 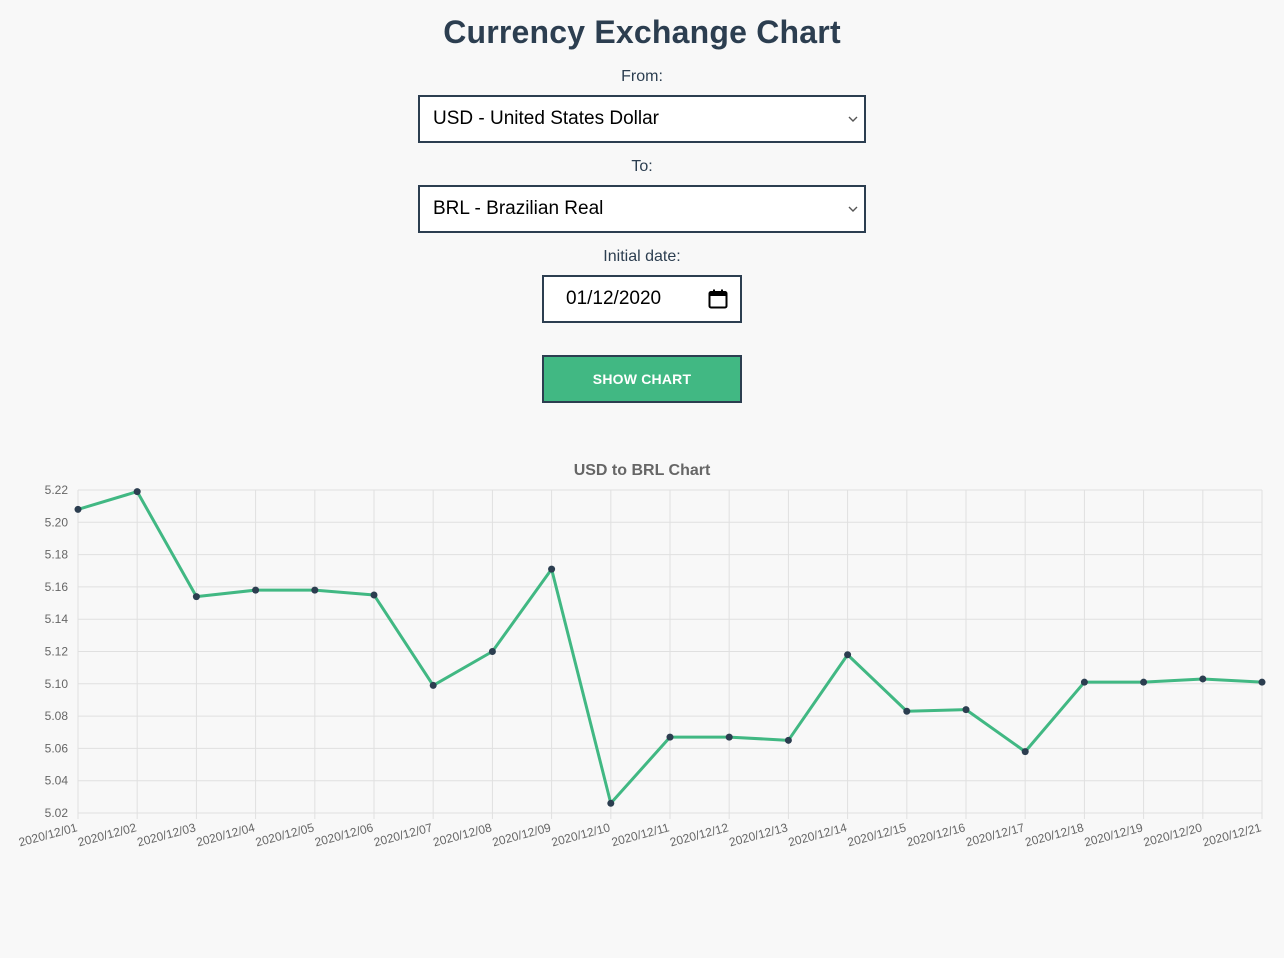 I want to click on x-tick-label: 2020/12/08, so click(x=463, y=834).